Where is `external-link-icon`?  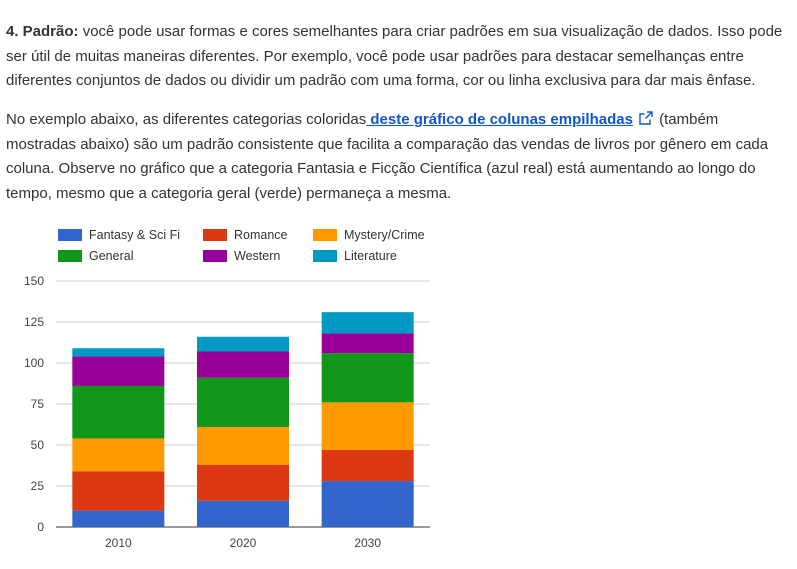 external-link-icon is located at coordinates (646, 118).